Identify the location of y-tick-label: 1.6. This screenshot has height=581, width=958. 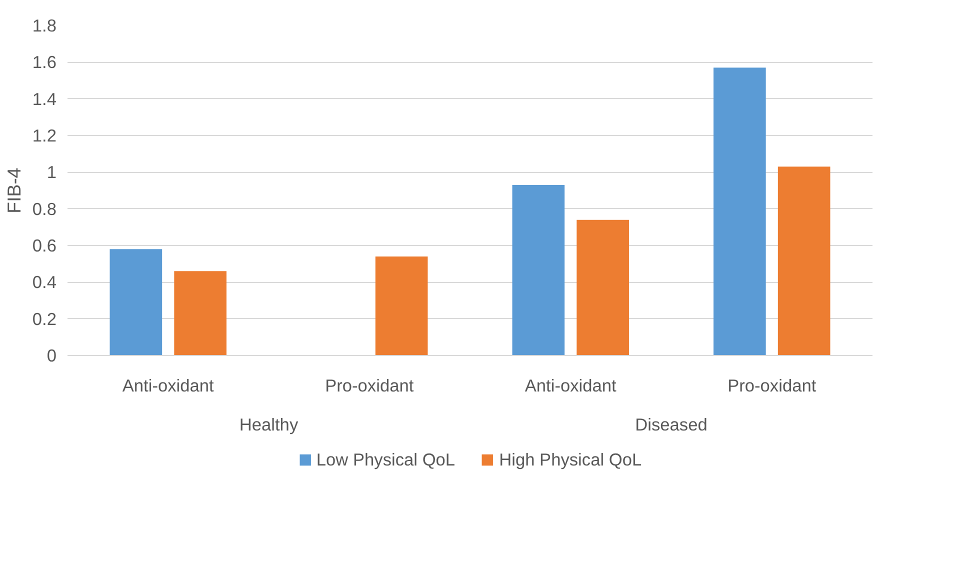
(44, 62).